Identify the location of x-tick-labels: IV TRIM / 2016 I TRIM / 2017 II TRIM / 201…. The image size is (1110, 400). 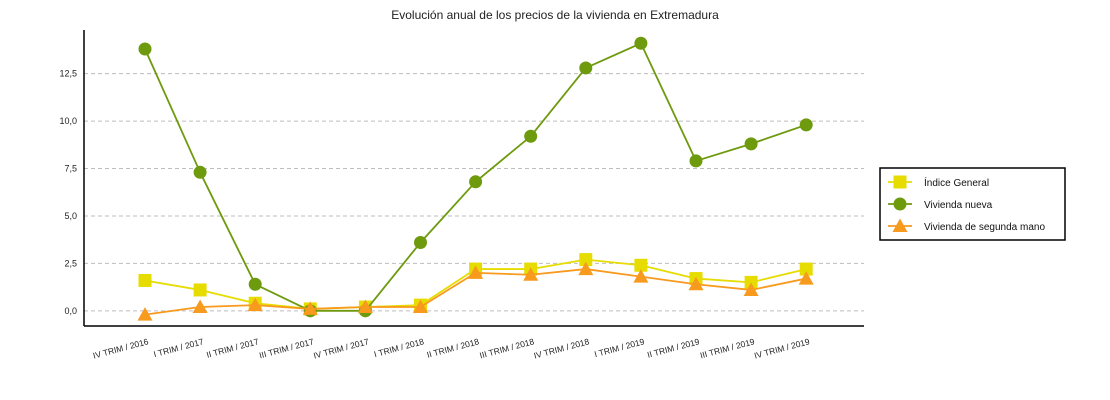
(451, 348).